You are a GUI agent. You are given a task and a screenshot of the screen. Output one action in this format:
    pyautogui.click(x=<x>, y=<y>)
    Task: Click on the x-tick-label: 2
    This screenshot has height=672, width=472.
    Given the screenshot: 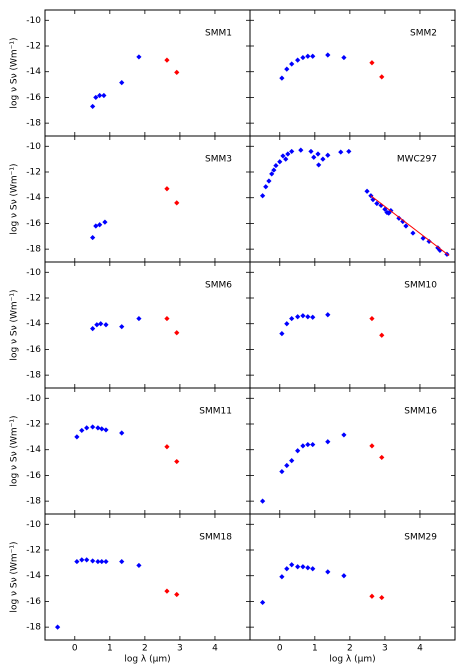 What is the action you would take?
    pyautogui.click(x=145, y=649)
    